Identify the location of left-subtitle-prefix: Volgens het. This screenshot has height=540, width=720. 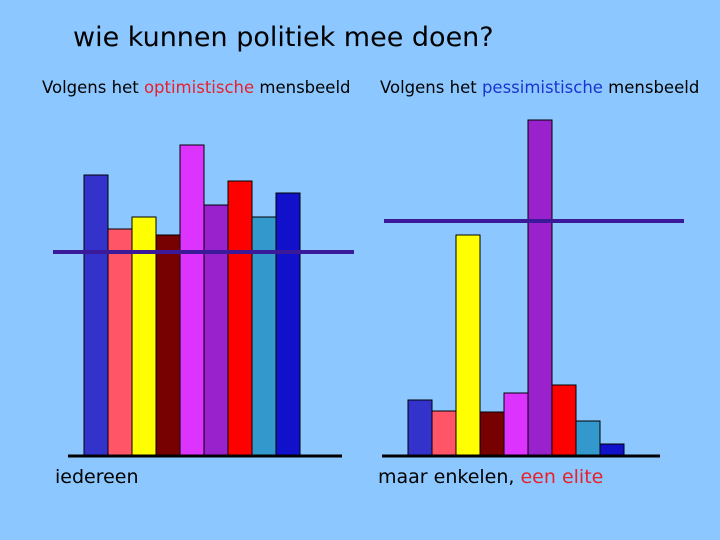
(93, 87).